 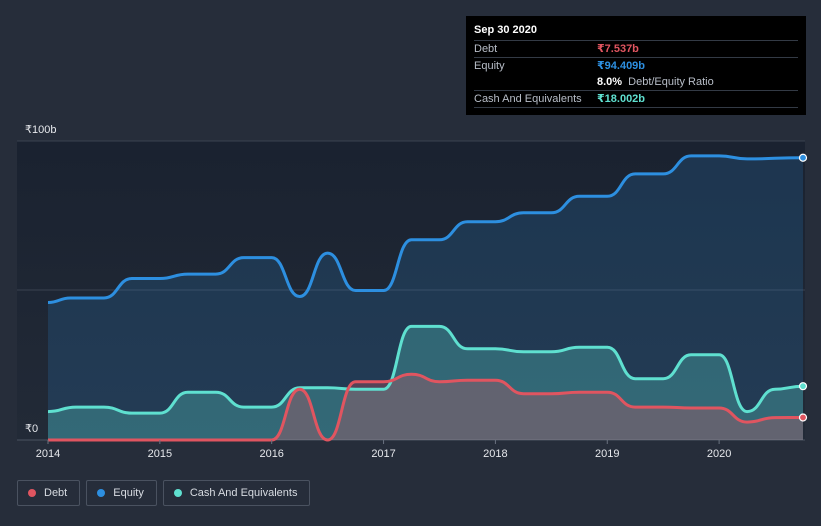 What do you see at coordinates (803, 287) in the screenshot?
I see `series-endpoints` at bounding box center [803, 287].